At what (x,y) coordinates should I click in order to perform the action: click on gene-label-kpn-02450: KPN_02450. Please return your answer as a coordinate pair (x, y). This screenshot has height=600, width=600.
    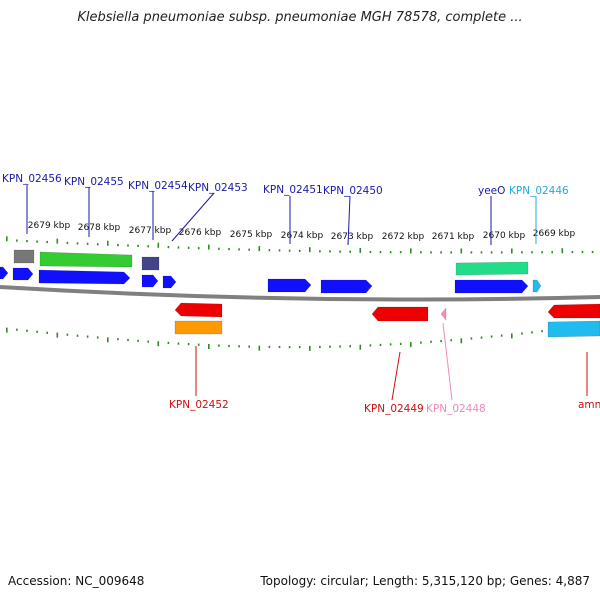
    Looking at the image, I should click on (353, 191).